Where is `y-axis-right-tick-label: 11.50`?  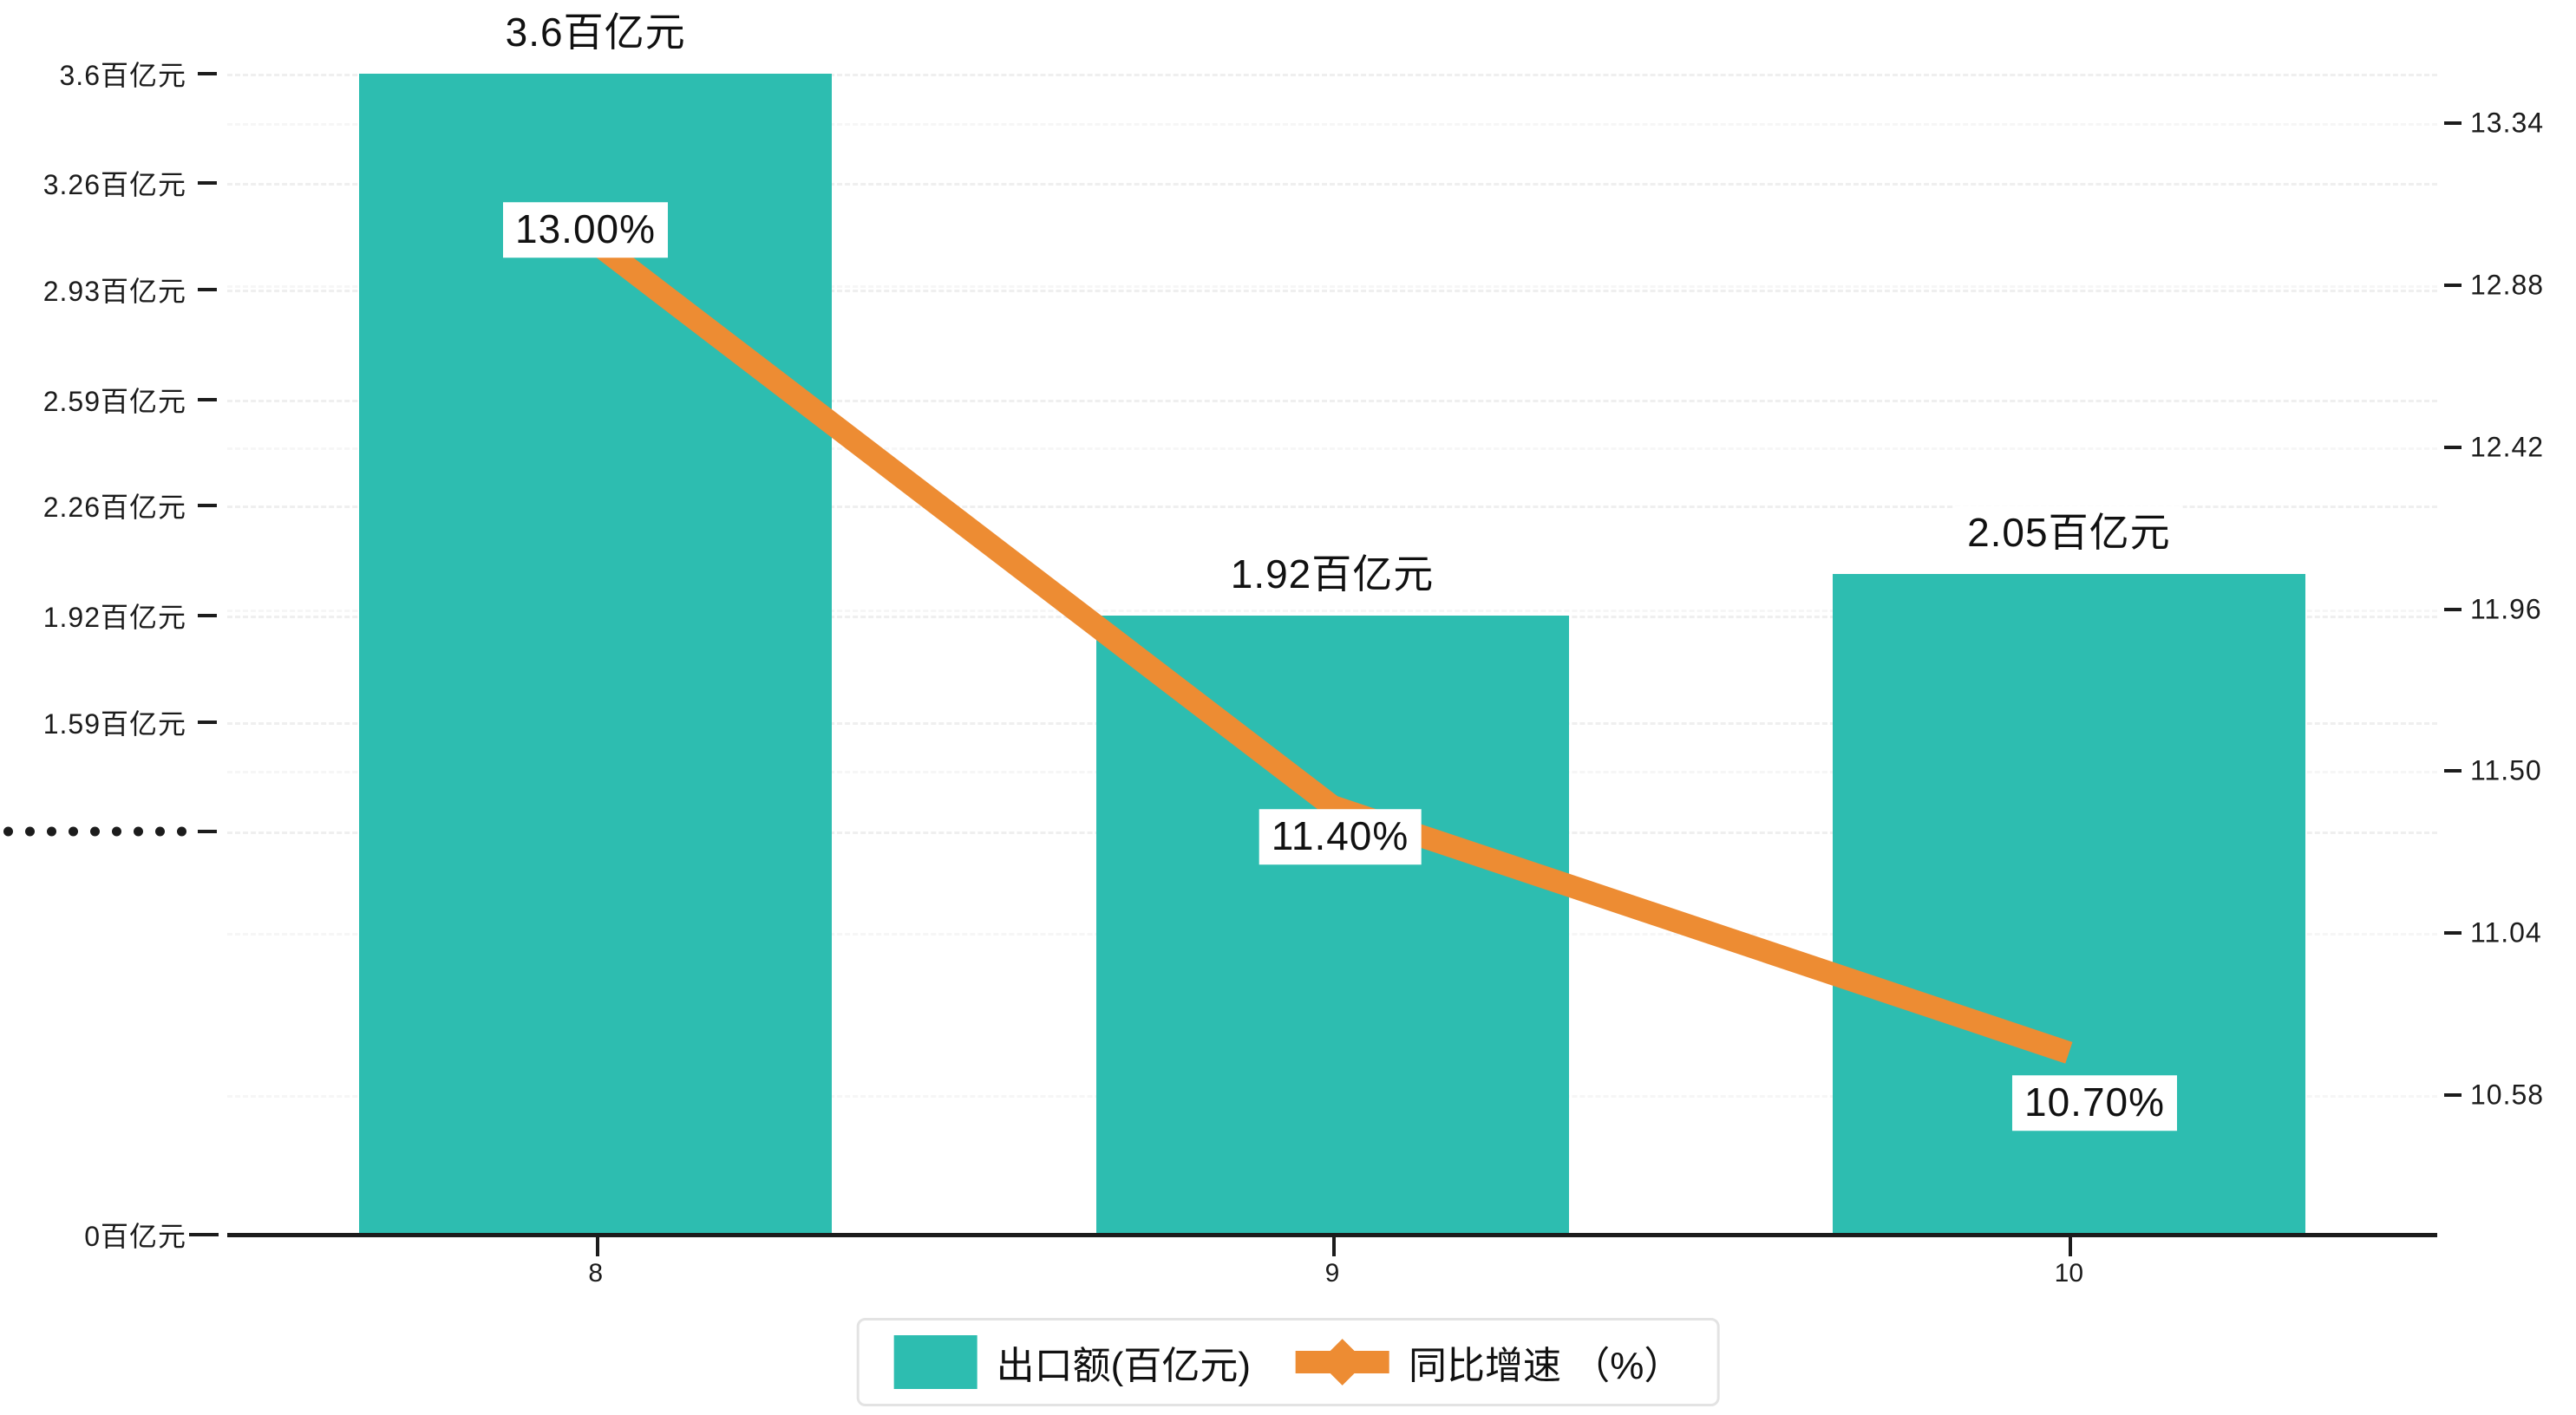
y-axis-right-tick-label: 11.50 is located at coordinates (2506, 770).